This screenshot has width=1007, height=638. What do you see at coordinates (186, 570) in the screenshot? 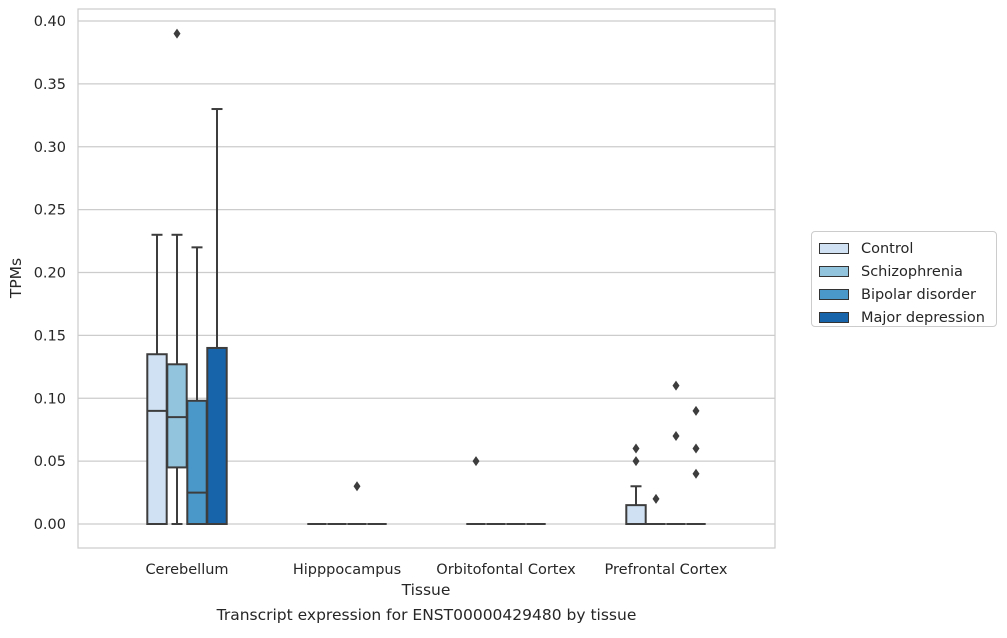
I see `x-tick-label: Cerebellum` at bounding box center [186, 570].